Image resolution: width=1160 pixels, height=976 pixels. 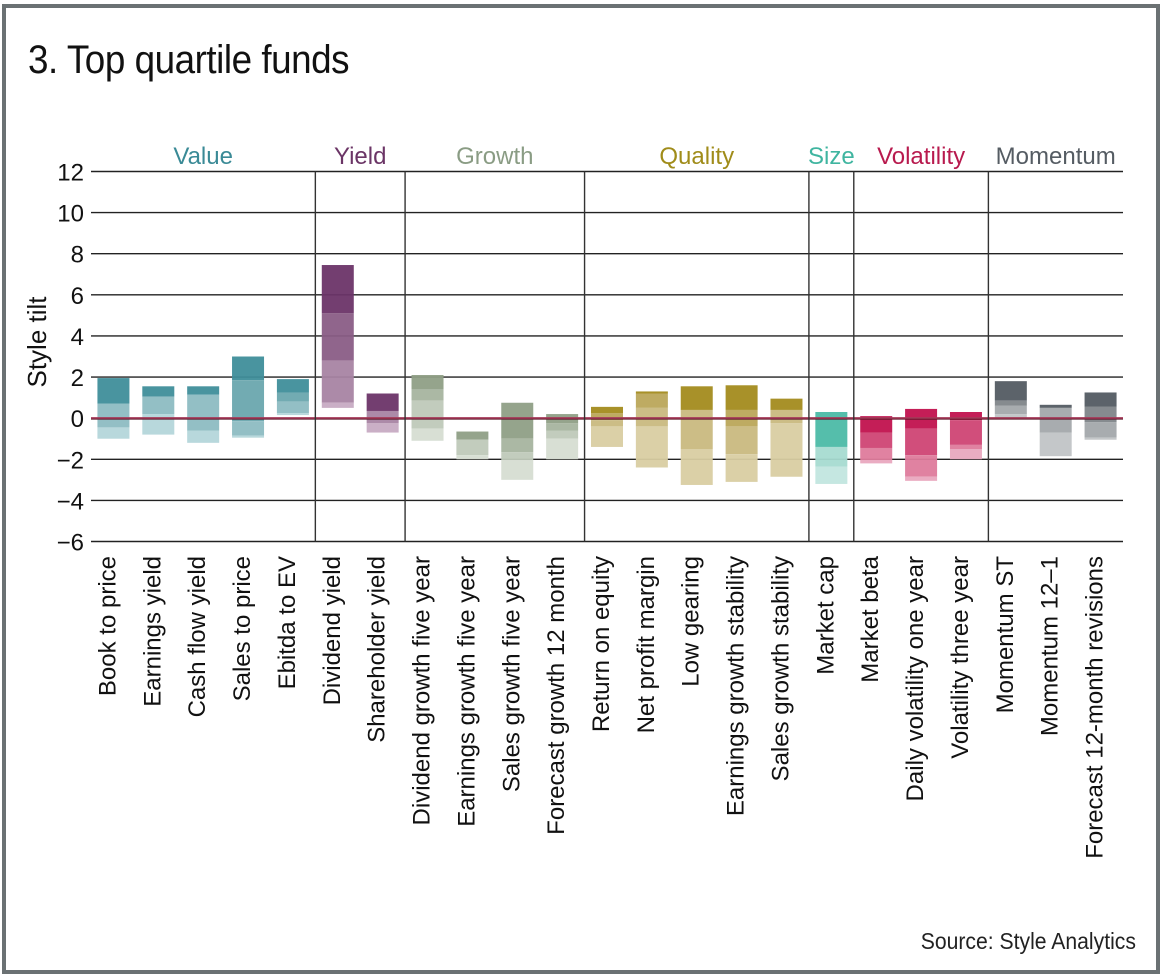 I want to click on group-header: Momentum, so click(x=1056, y=156).